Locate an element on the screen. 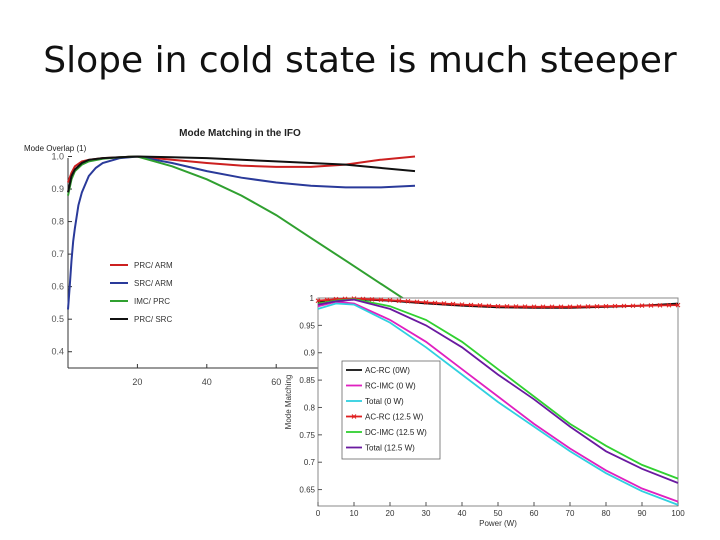 The height and width of the screenshot is (540, 720). chart2-legend-label: AC-RC (0W) is located at coordinates (387, 370).